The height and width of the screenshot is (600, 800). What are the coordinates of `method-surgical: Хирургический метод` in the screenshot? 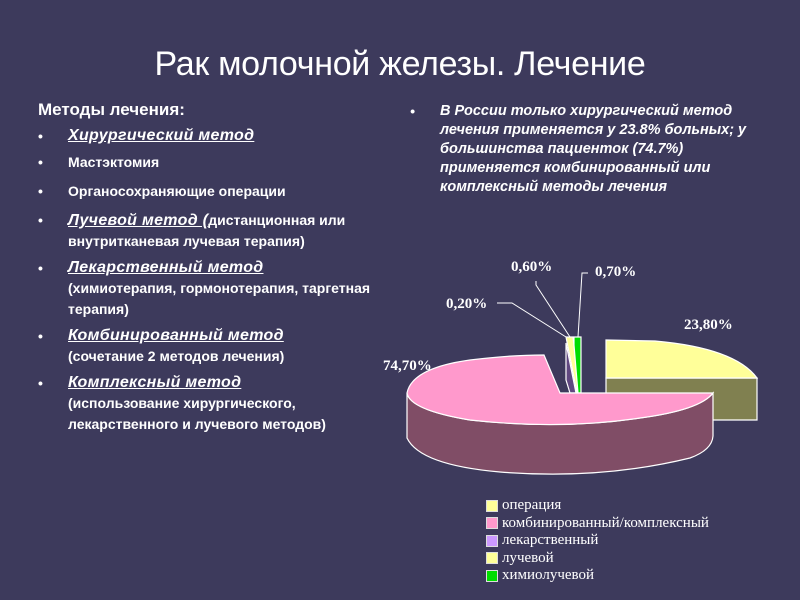 It's located at (210, 136).